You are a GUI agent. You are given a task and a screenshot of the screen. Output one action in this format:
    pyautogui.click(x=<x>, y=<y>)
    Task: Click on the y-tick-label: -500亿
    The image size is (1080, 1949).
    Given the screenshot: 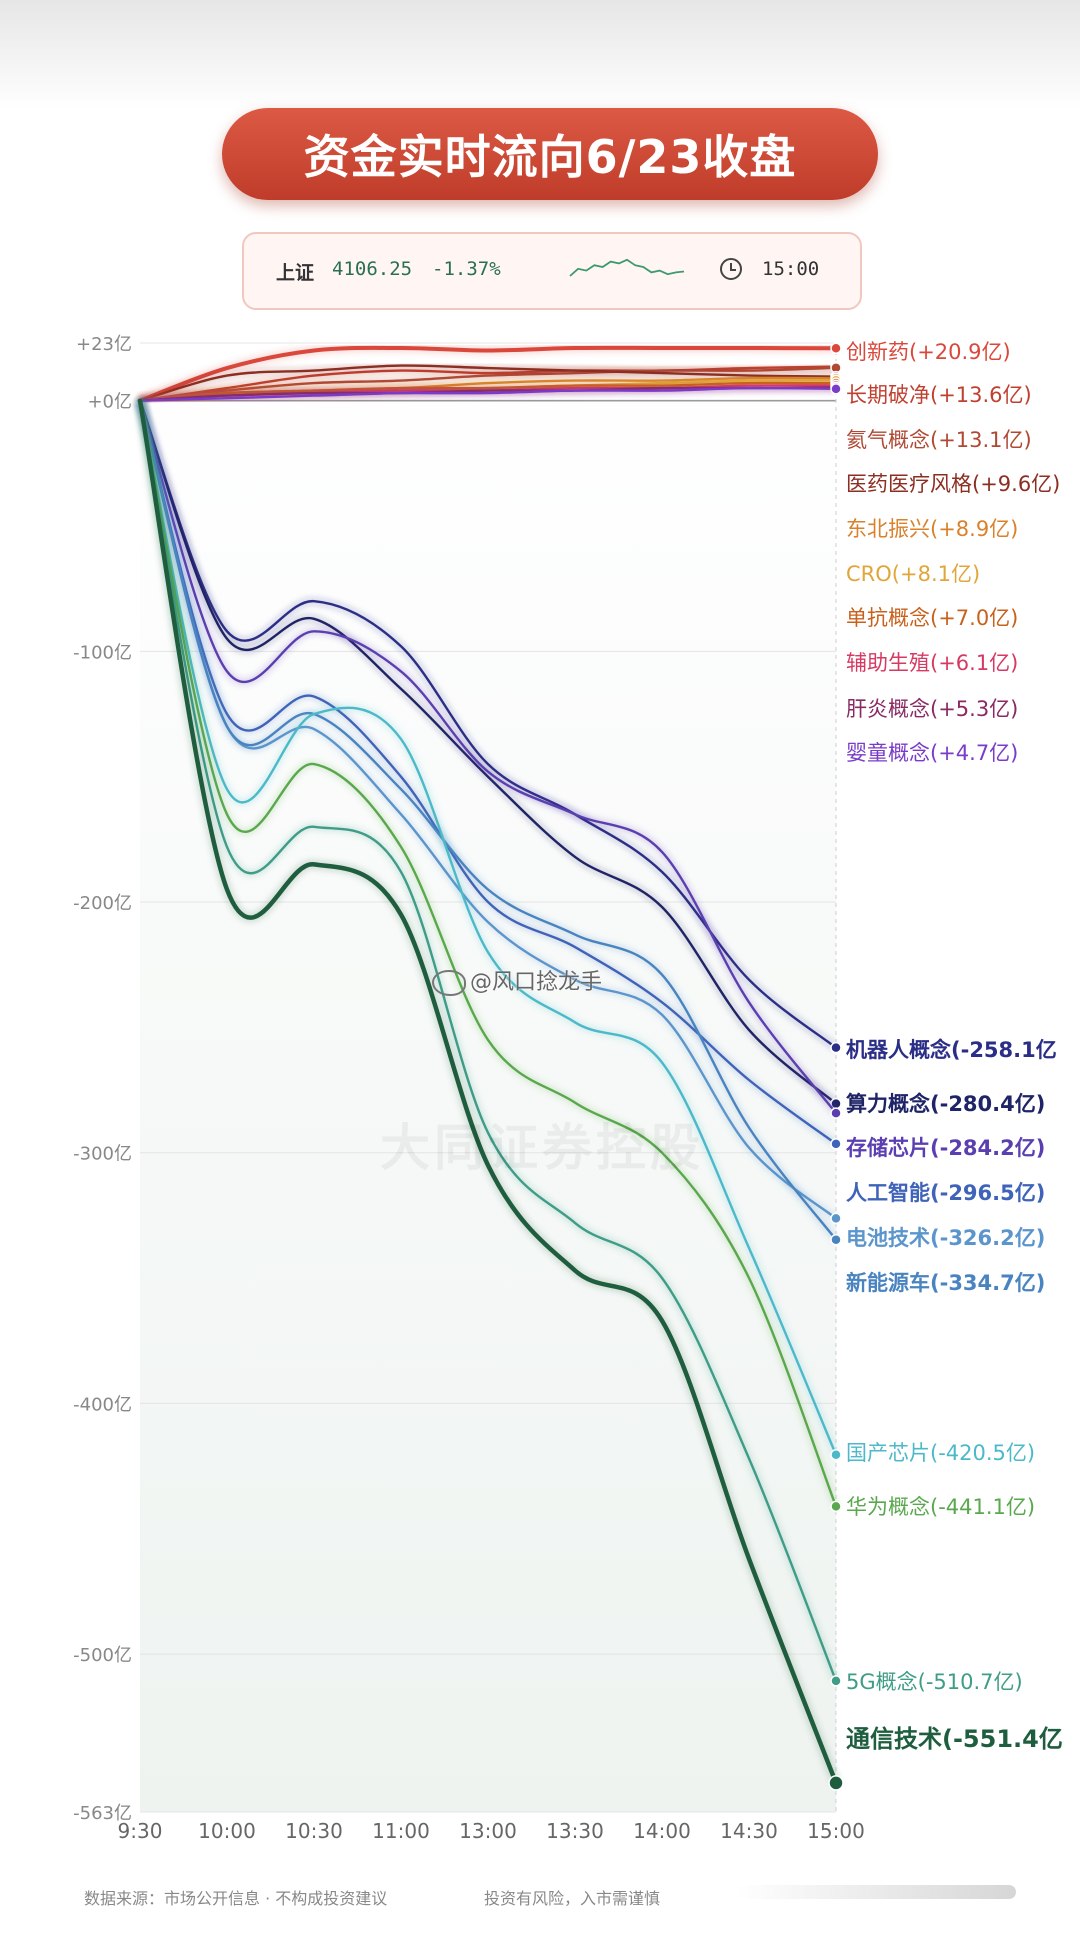 What is the action you would take?
    pyautogui.click(x=102, y=1655)
    